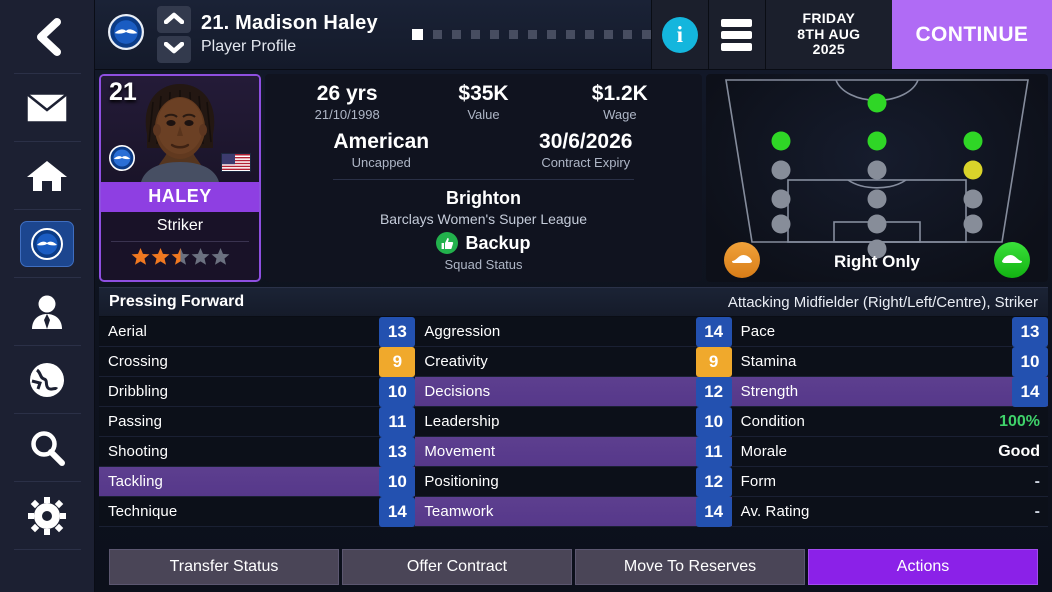 The image size is (1052, 592). What do you see at coordinates (889, 512) in the screenshot?
I see `attribute-cell: Av. Rating -` at bounding box center [889, 512].